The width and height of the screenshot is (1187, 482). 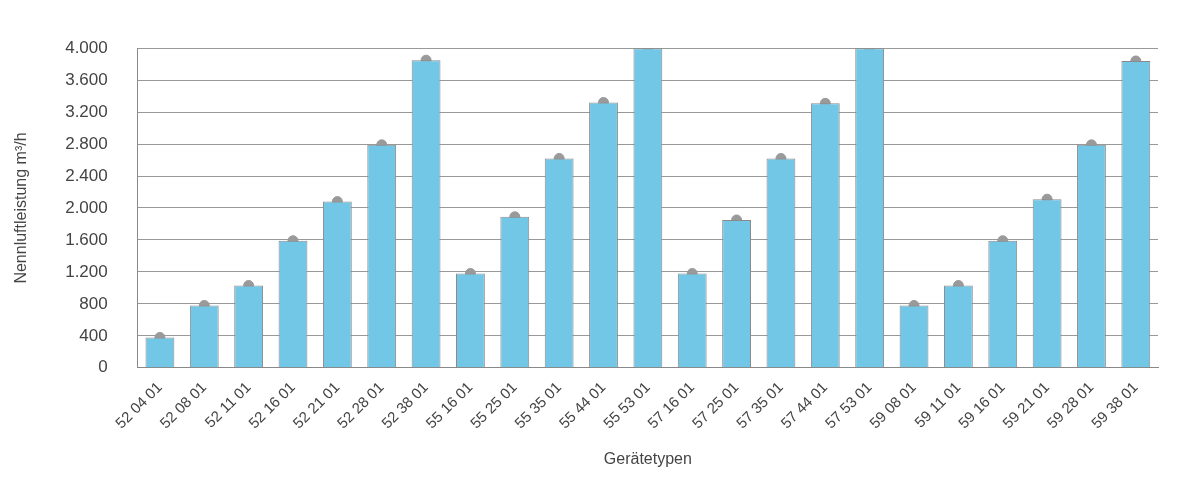 What do you see at coordinates (86, 47) in the screenshot?
I see `y-tick-label: 4.000` at bounding box center [86, 47].